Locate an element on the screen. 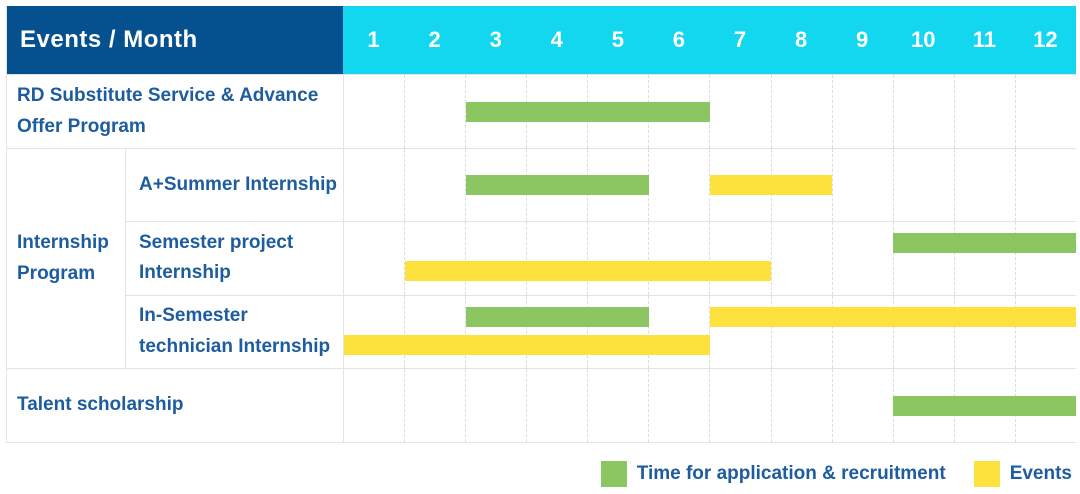 This screenshot has height=494, width=1080. row-talent-scholarship: Talent scholarship is located at coordinates (541, 405).